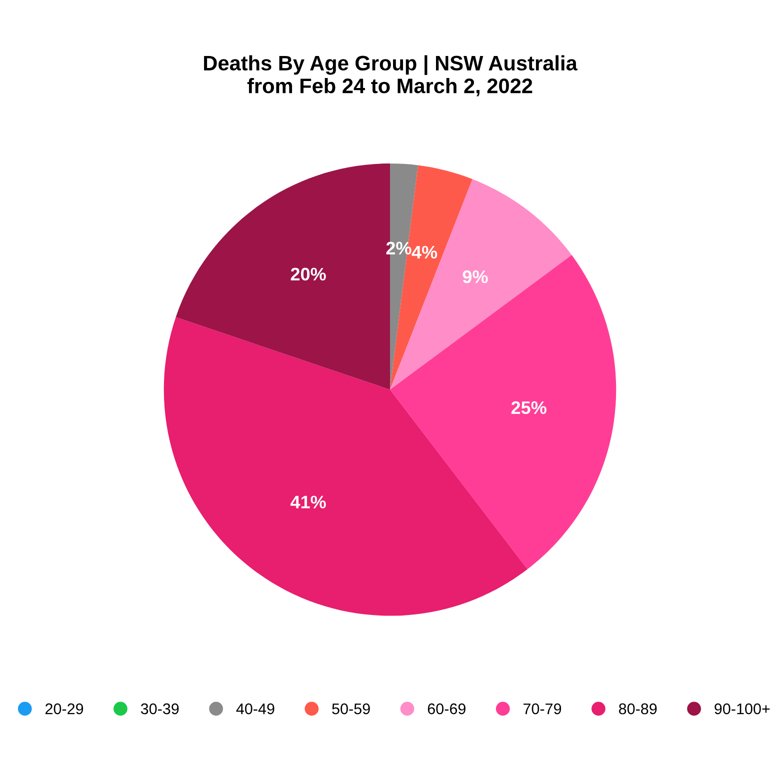 This screenshot has height=764, width=780. What do you see at coordinates (543, 708) in the screenshot?
I see `legend-label: 70-79` at bounding box center [543, 708].